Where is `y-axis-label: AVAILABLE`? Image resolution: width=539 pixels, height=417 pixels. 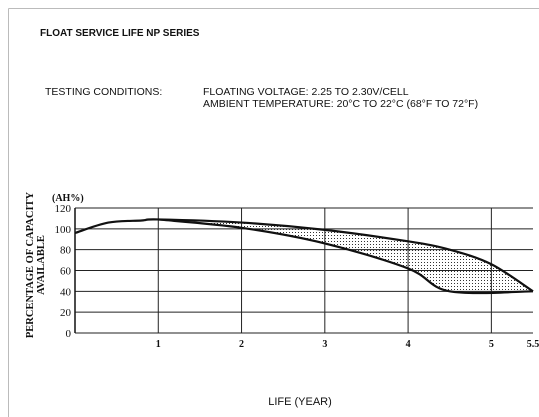 y-axis-label: AVAILABLE is located at coordinates (41, 265).